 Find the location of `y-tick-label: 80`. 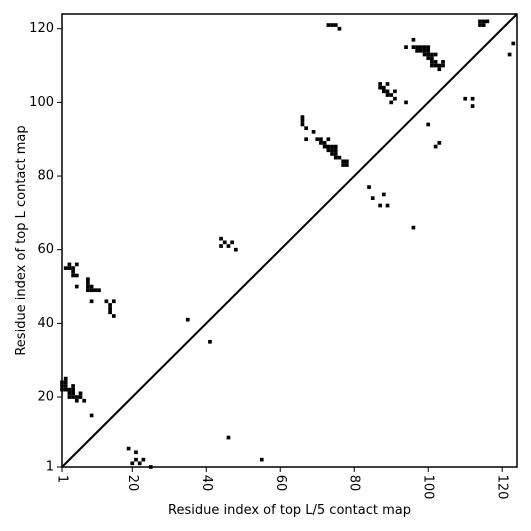

y-tick-label: 80 is located at coordinates (45, 176).